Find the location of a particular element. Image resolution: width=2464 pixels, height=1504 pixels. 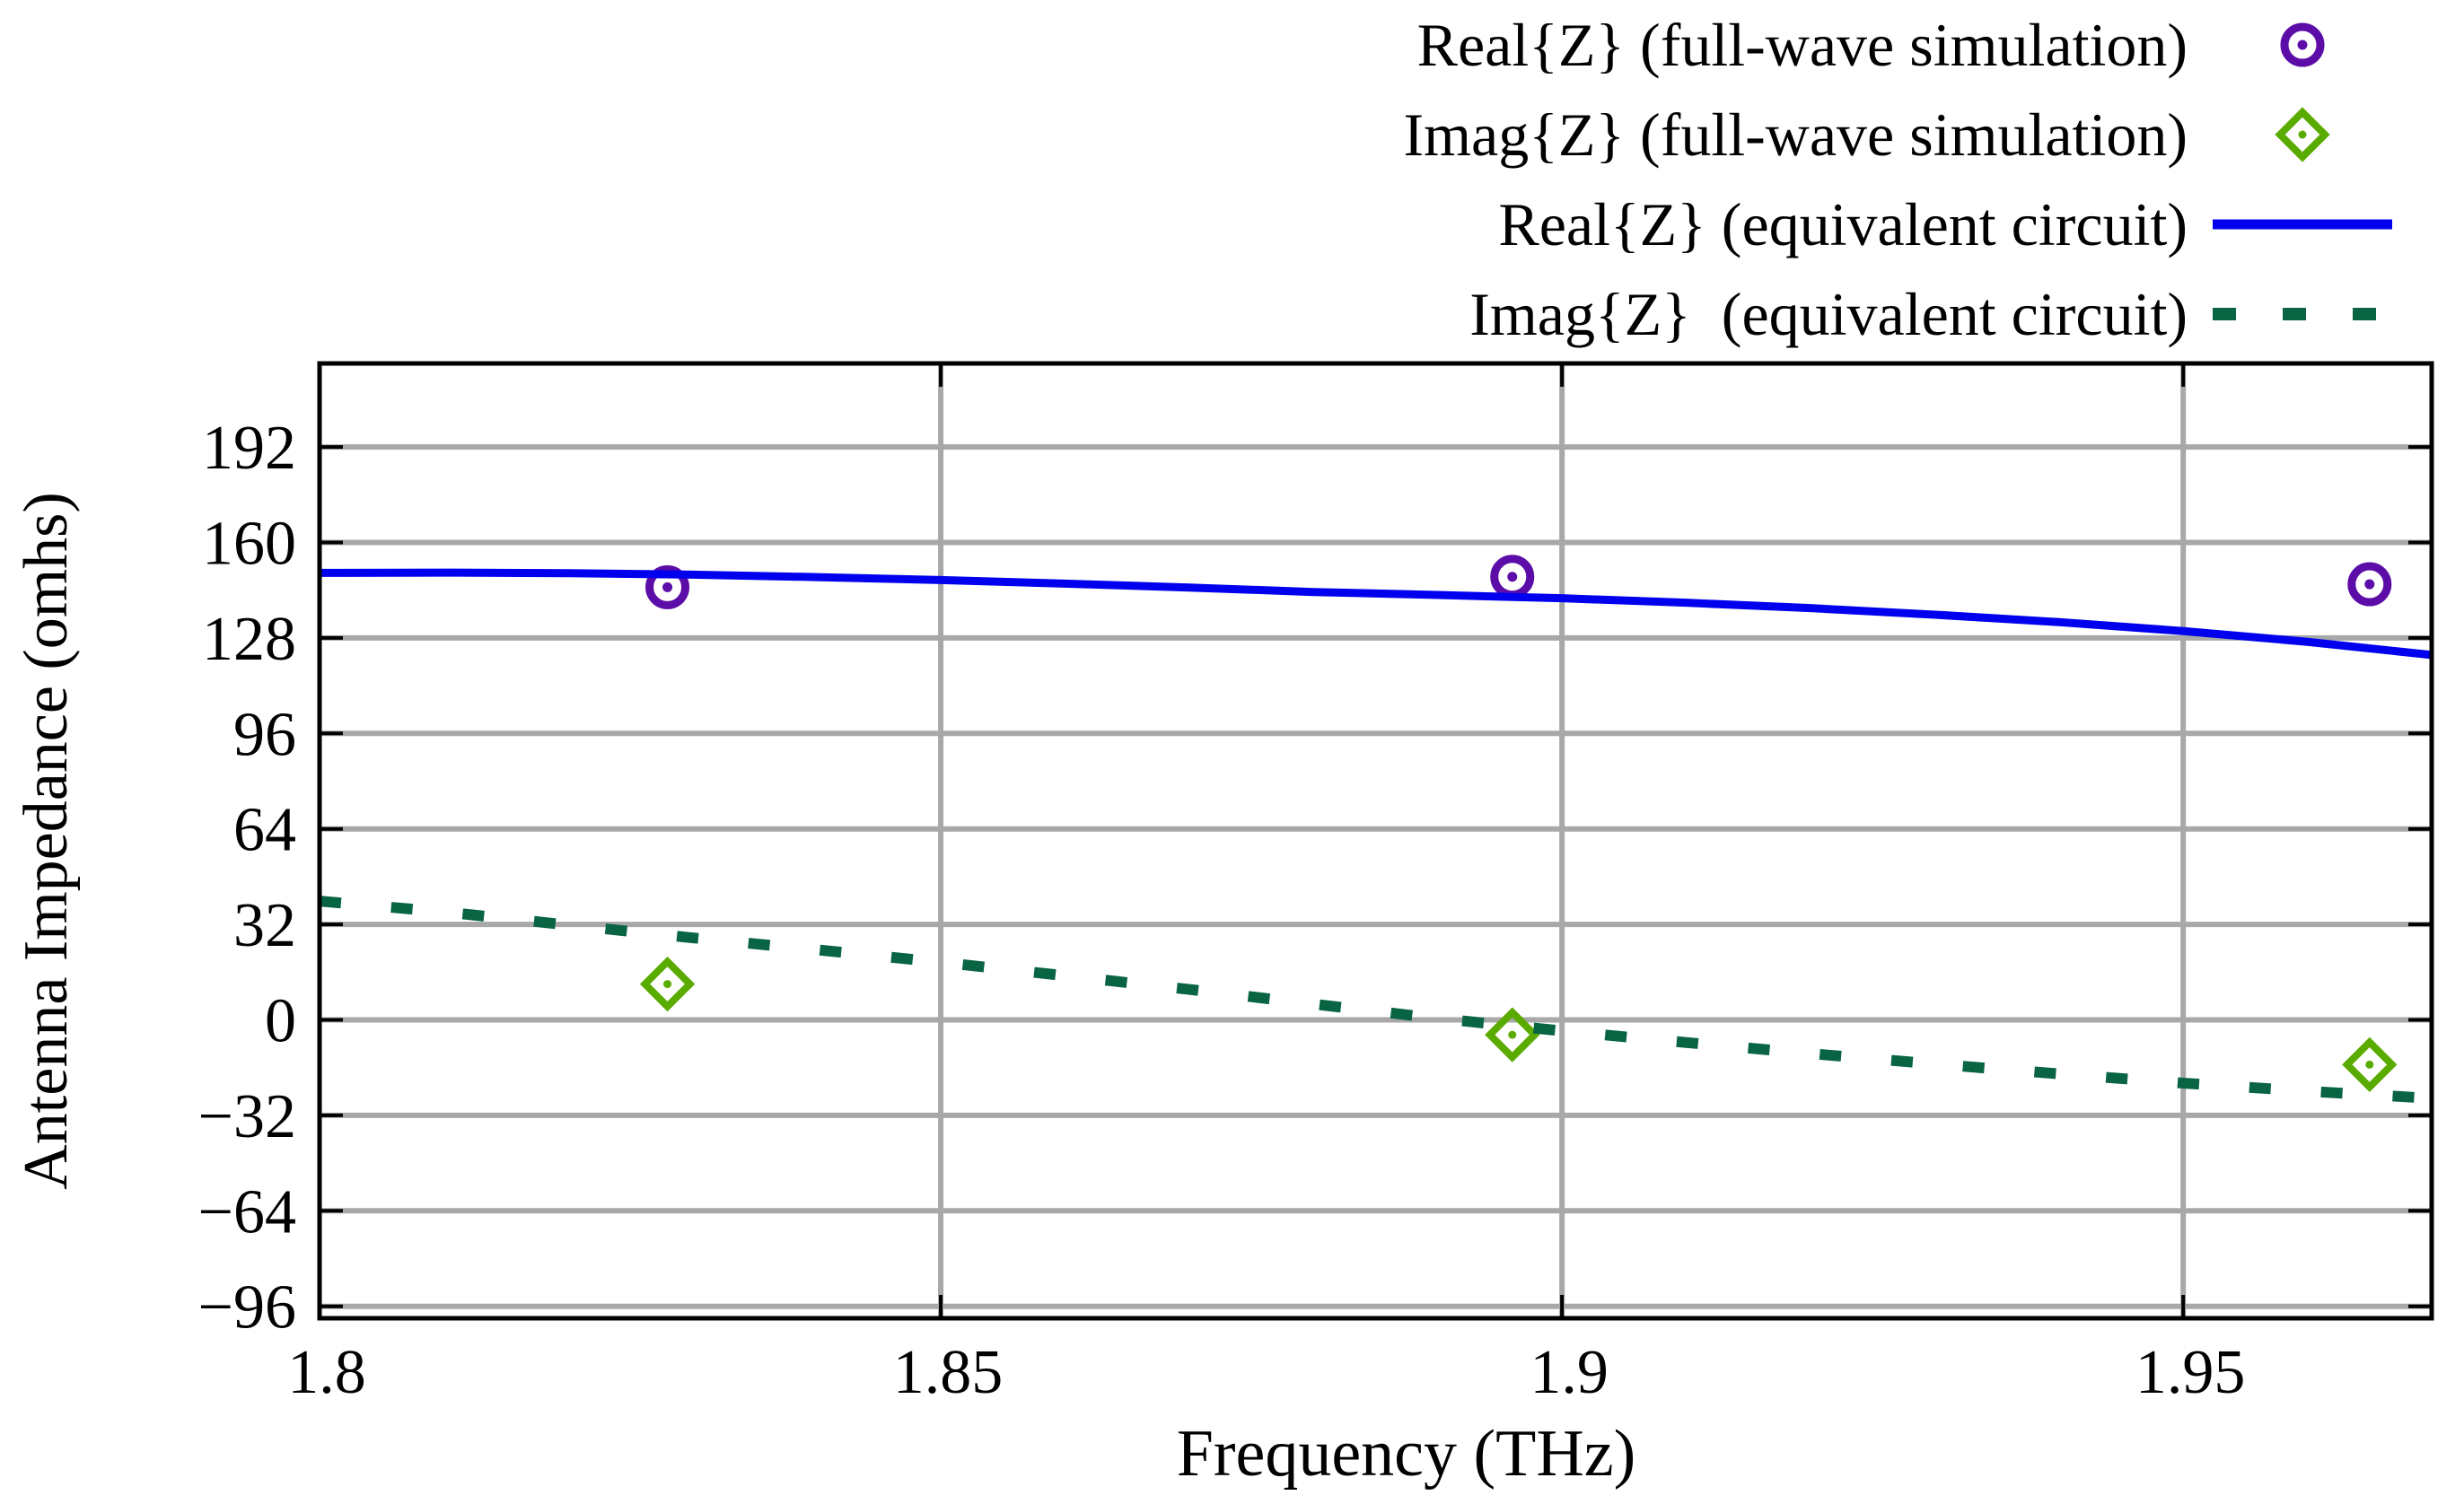

legend-row: Imag{Z} (equivalent circuit) is located at coordinates (1934, 314).